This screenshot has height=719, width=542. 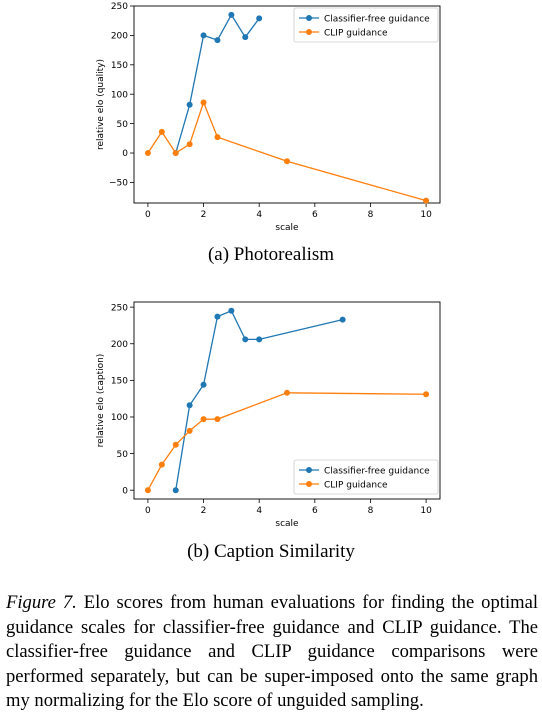 I want to click on figure-label: Figure 7., so click(x=41, y=602).